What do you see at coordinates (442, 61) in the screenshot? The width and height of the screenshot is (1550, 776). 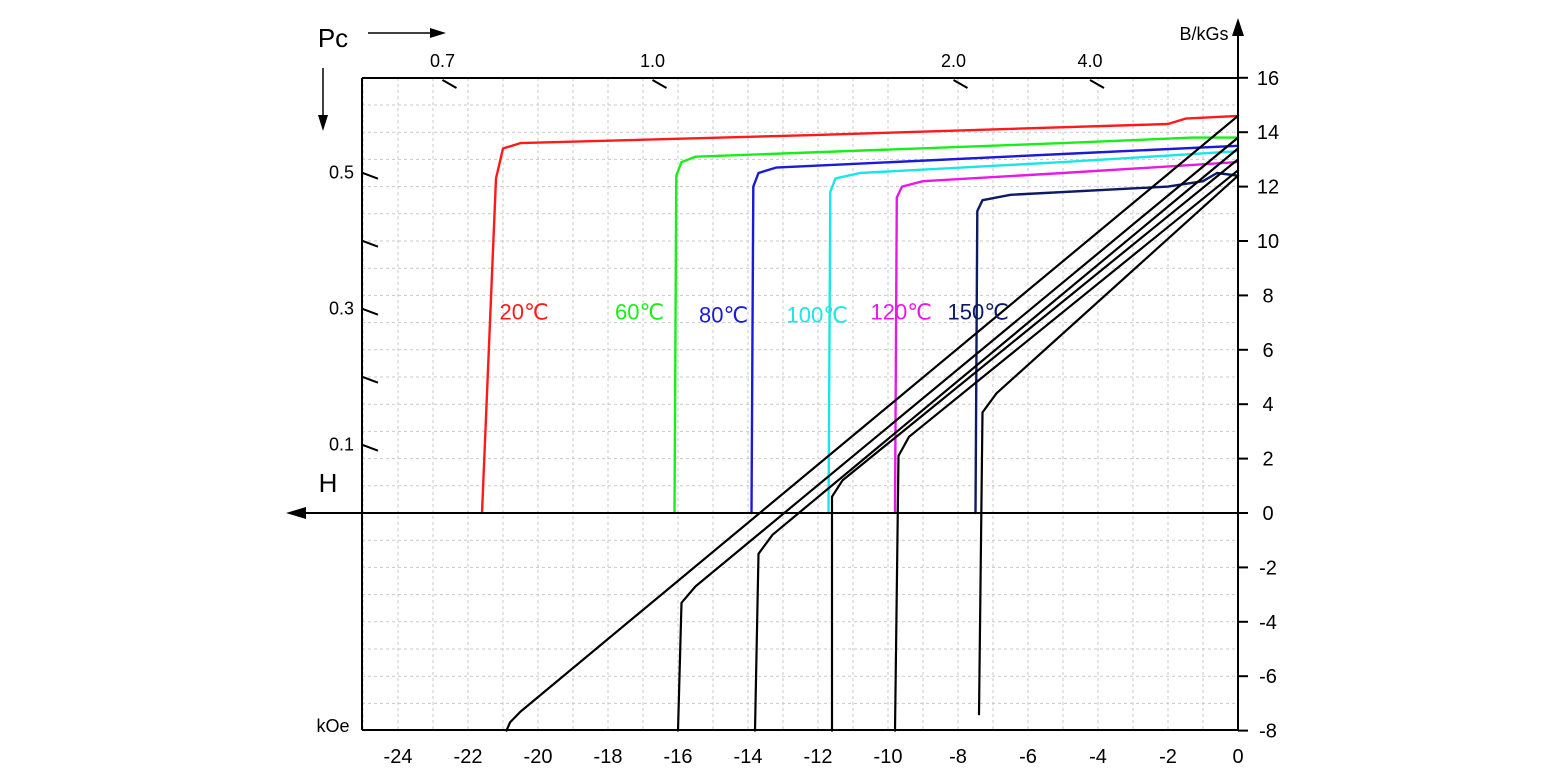 I see `pc-top-label: 0.7` at bounding box center [442, 61].